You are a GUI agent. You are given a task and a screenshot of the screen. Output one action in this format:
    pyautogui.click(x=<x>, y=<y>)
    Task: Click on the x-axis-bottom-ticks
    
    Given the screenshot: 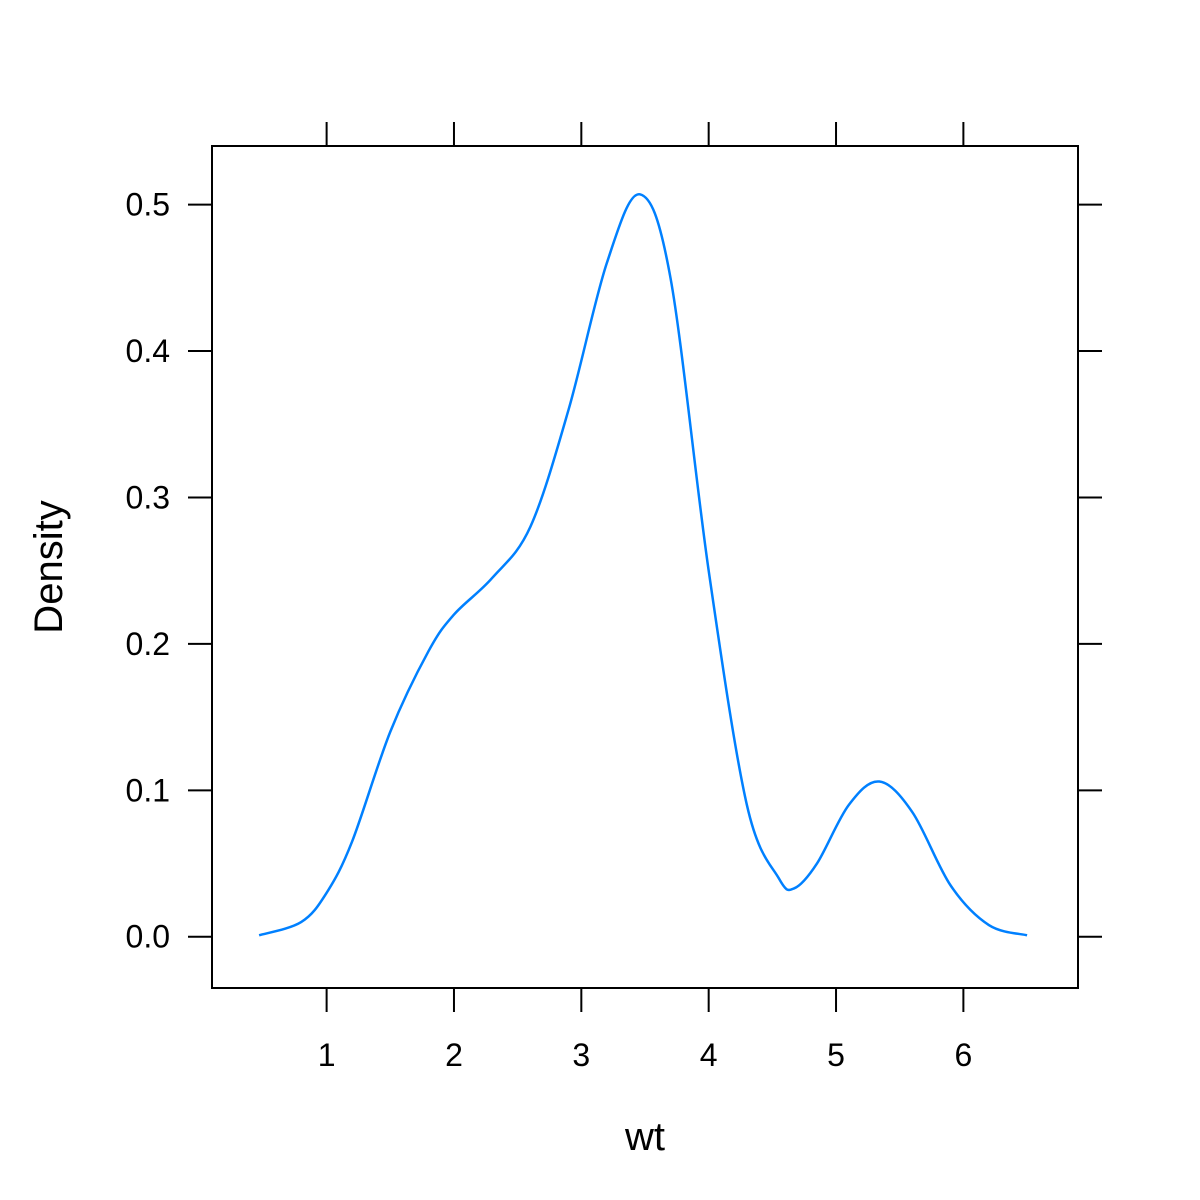 What is the action you would take?
    pyautogui.click(x=645, y=1000)
    